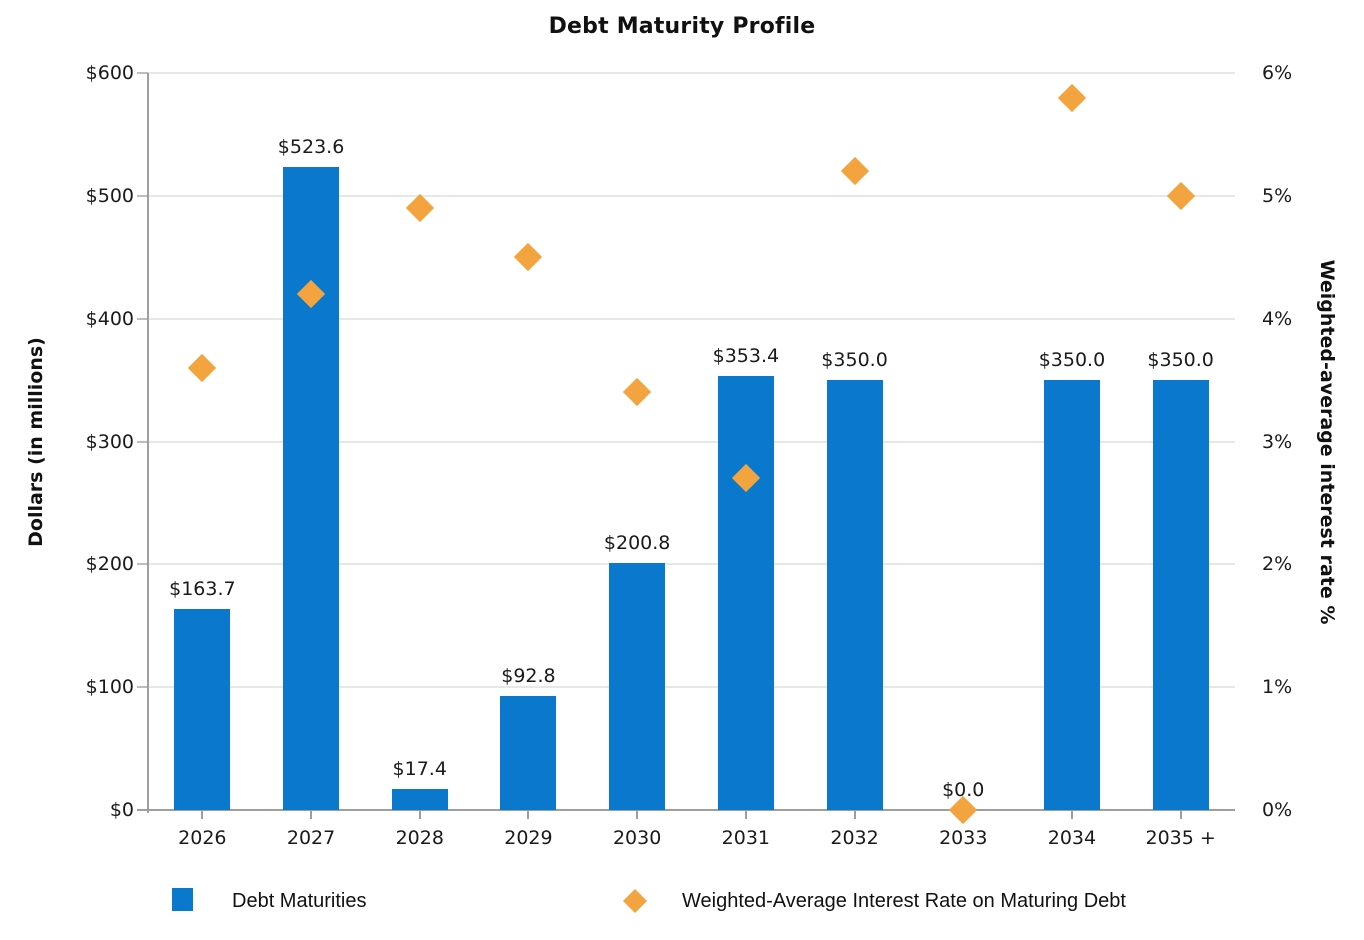 This screenshot has height=940, width=1364. What do you see at coordinates (1071, 595) in the screenshot?
I see `bar-2034` at bounding box center [1071, 595].